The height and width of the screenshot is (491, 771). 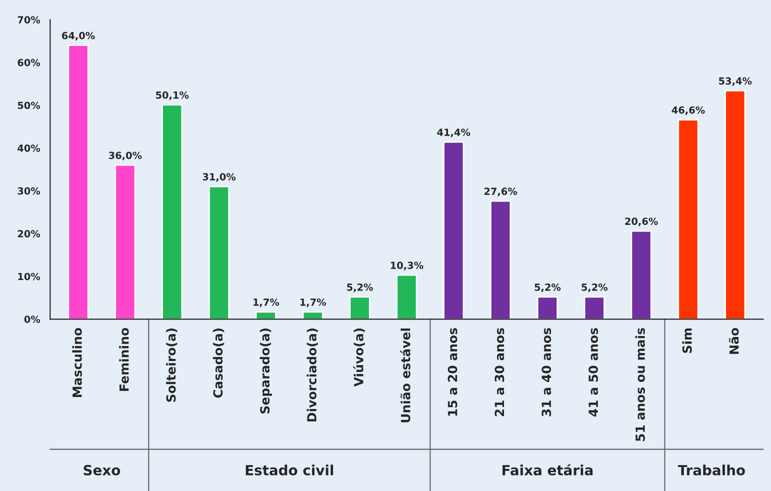 What do you see at coordinates (172, 95) in the screenshot?
I see `data-label: 50,1%` at bounding box center [172, 95].